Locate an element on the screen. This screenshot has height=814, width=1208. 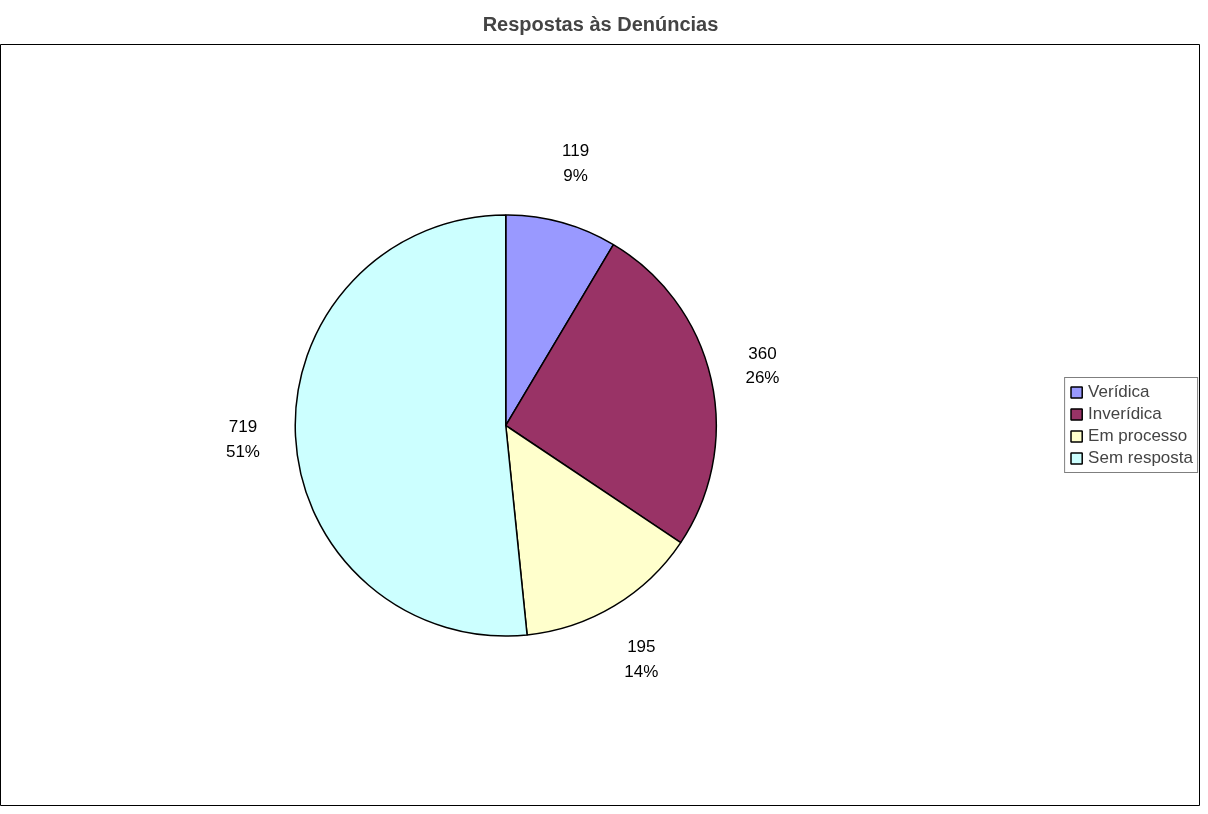
data-label: 360 26% is located at coordinates (762, 365).